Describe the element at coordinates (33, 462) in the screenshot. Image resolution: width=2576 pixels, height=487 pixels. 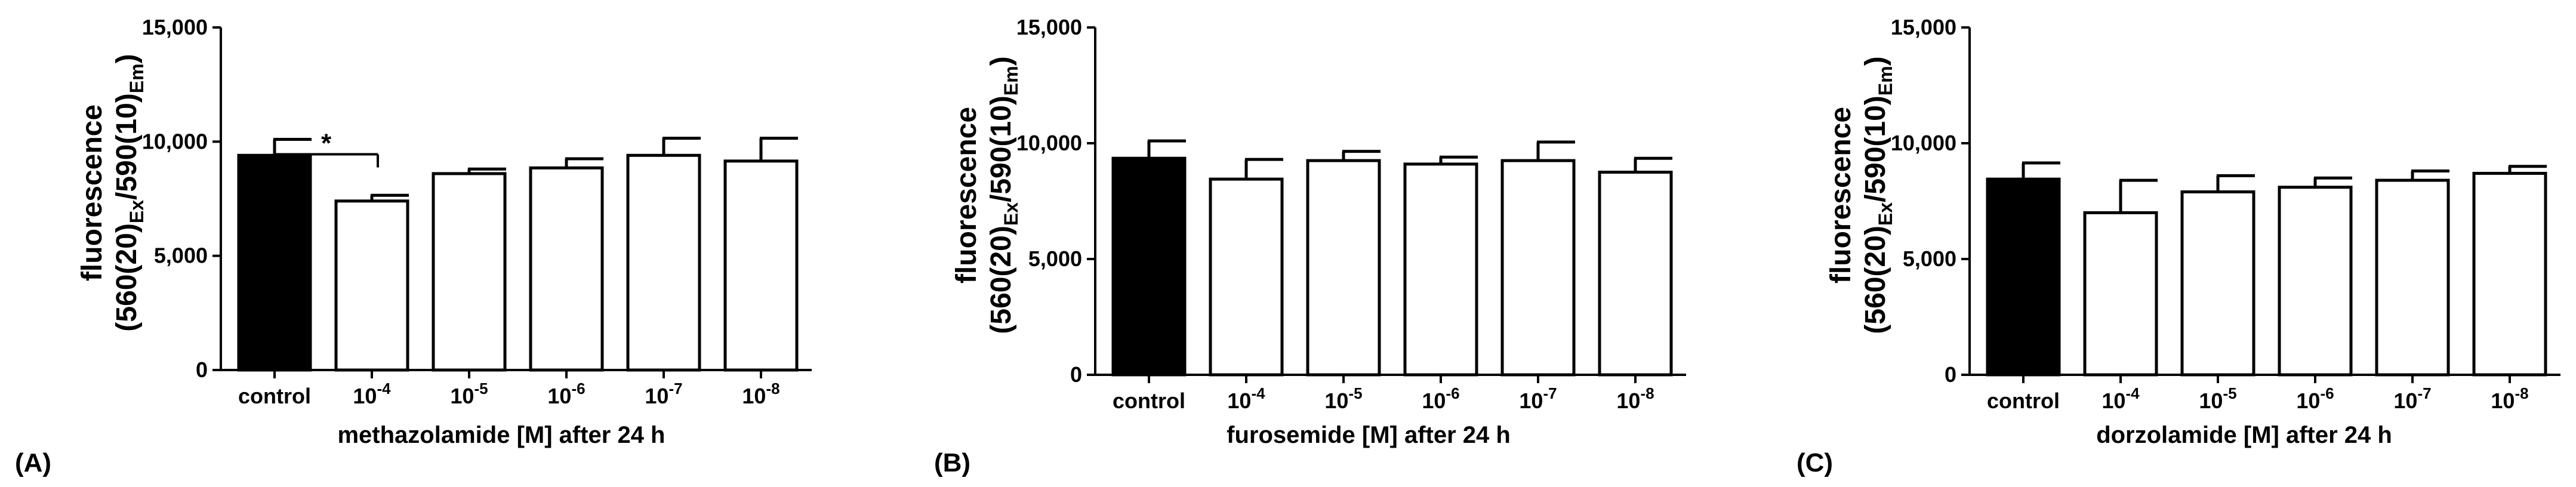
I see `panel-label: (A)` at that location.